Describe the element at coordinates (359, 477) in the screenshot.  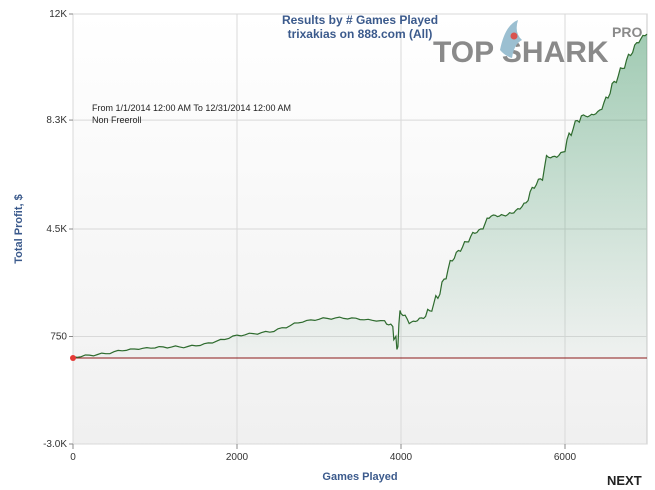
I see `x-axis-title: Games Played` at that location.